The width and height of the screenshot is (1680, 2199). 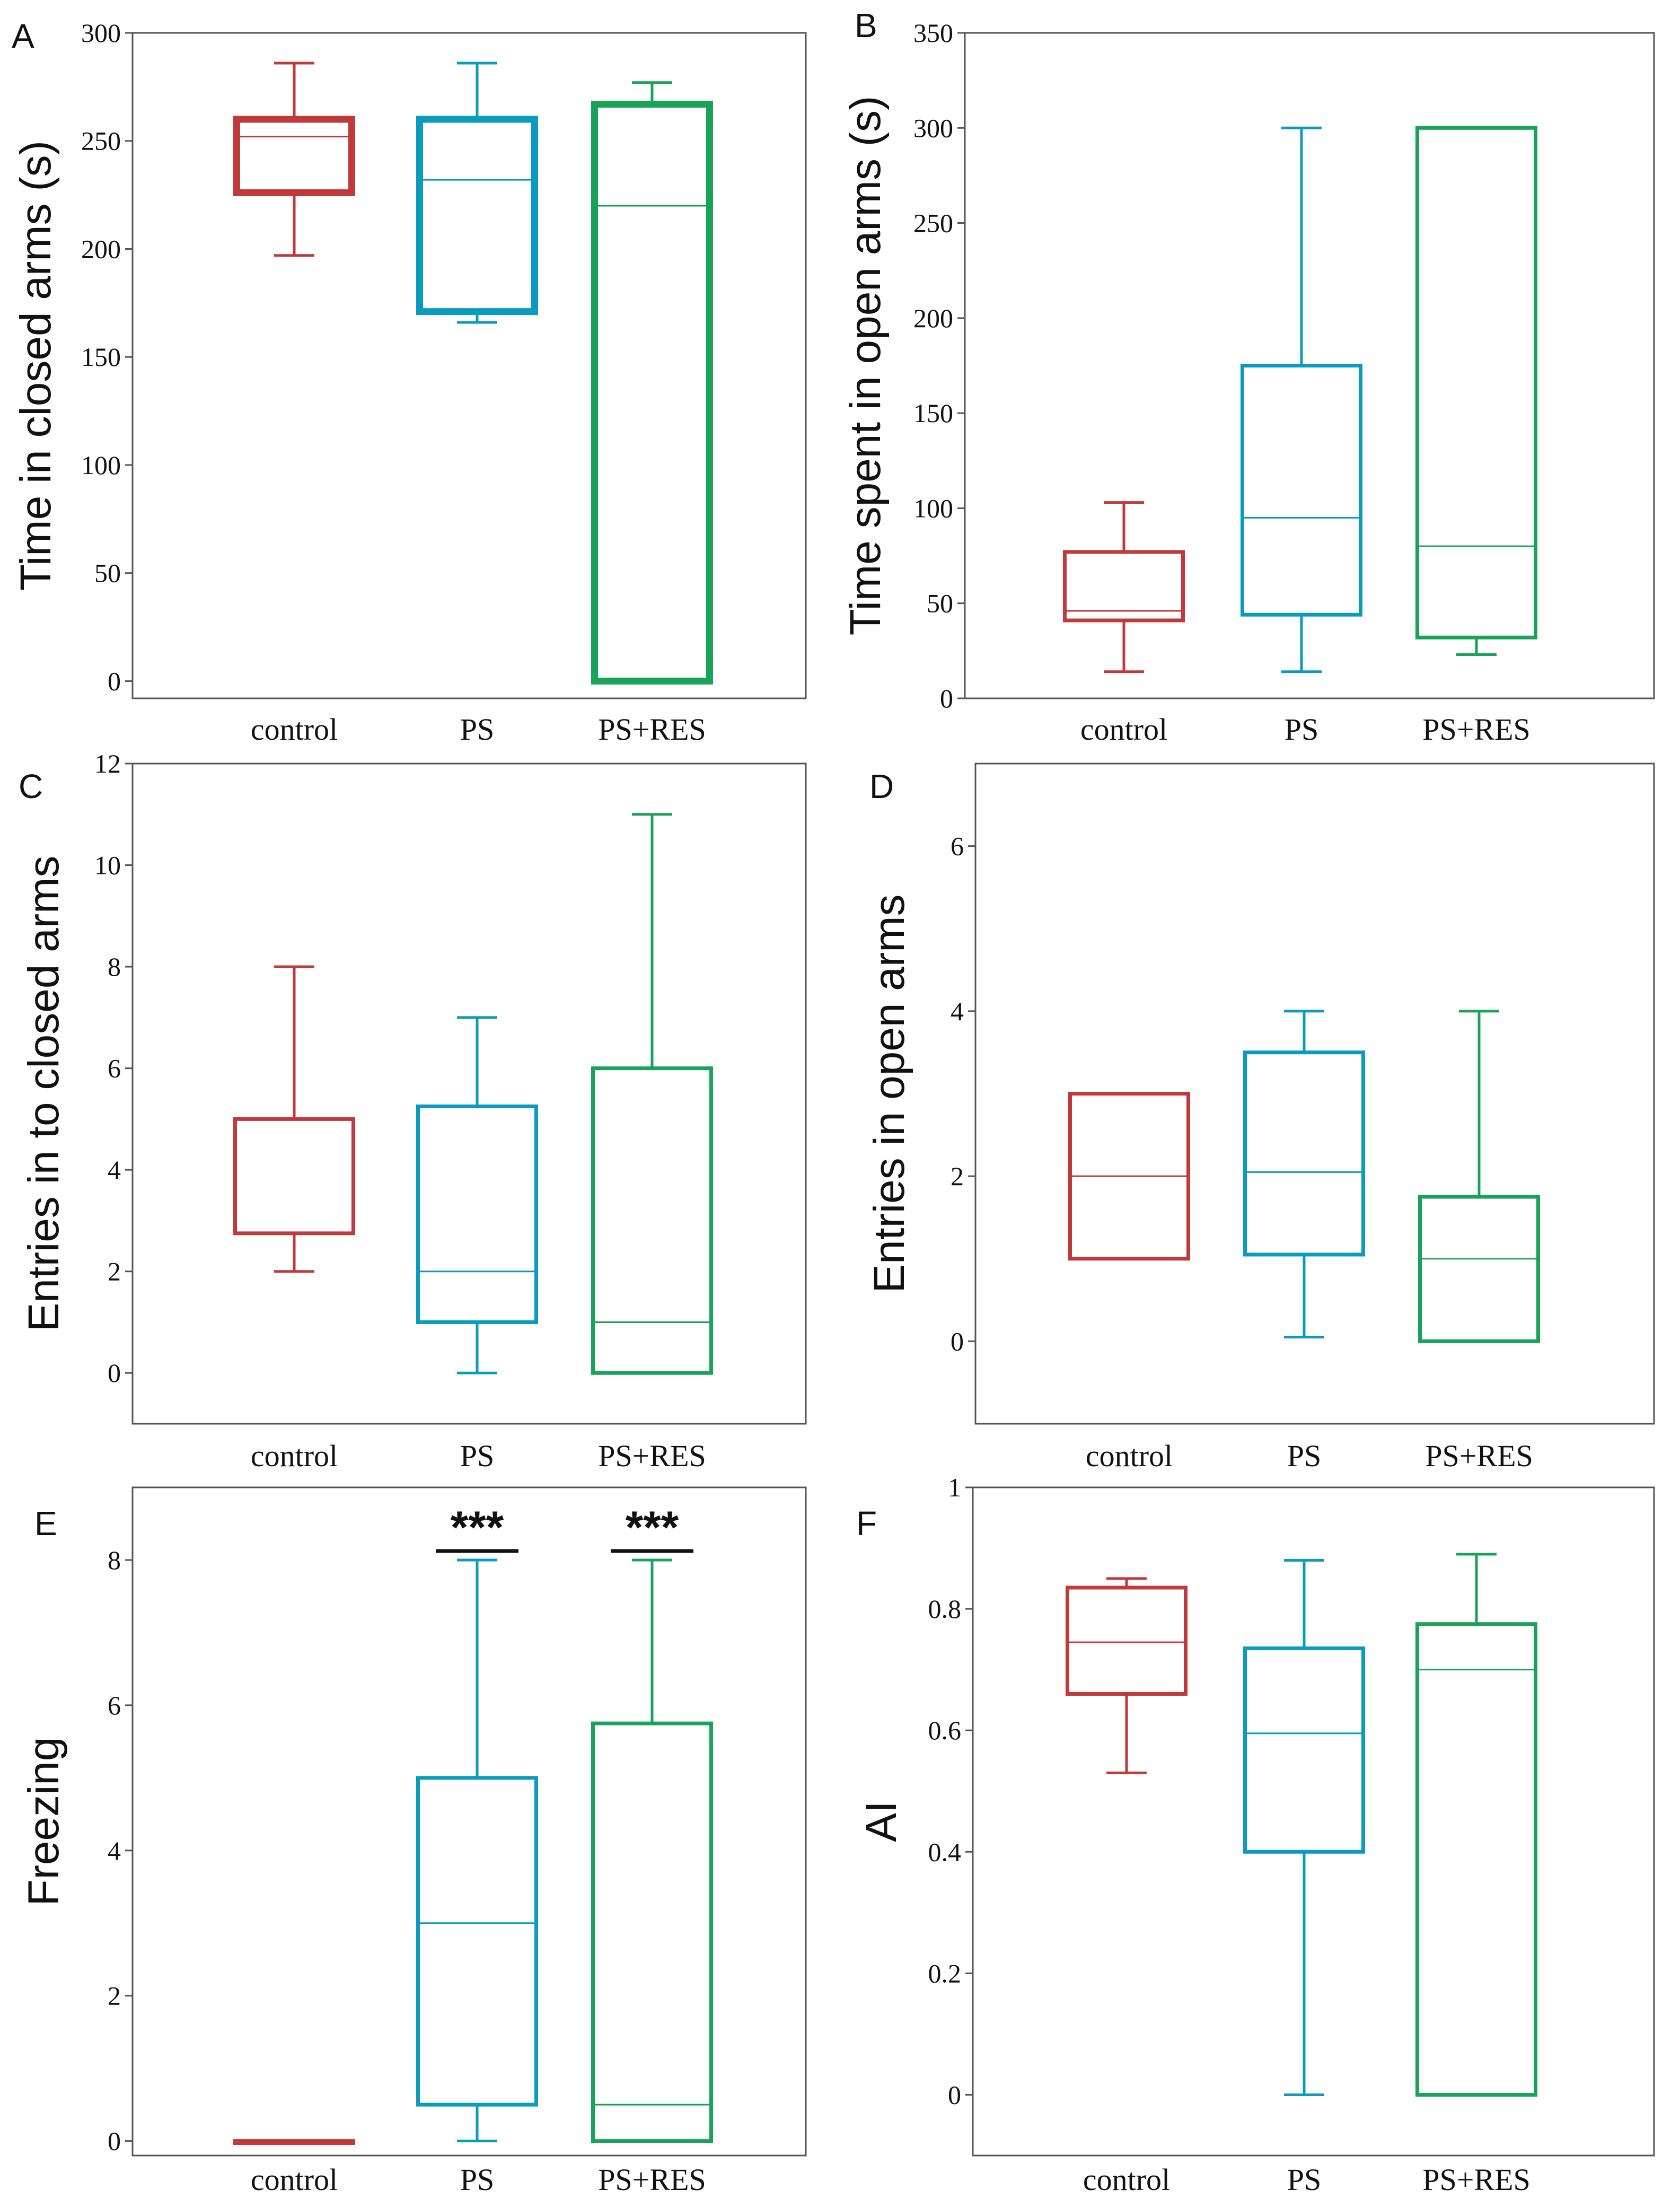 I want to click on panel-letter: E, so click(x=45, y=1523).